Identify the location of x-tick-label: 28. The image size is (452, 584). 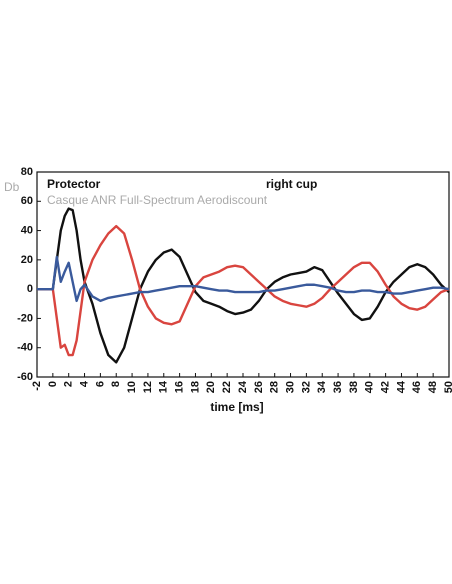
(275, 387).